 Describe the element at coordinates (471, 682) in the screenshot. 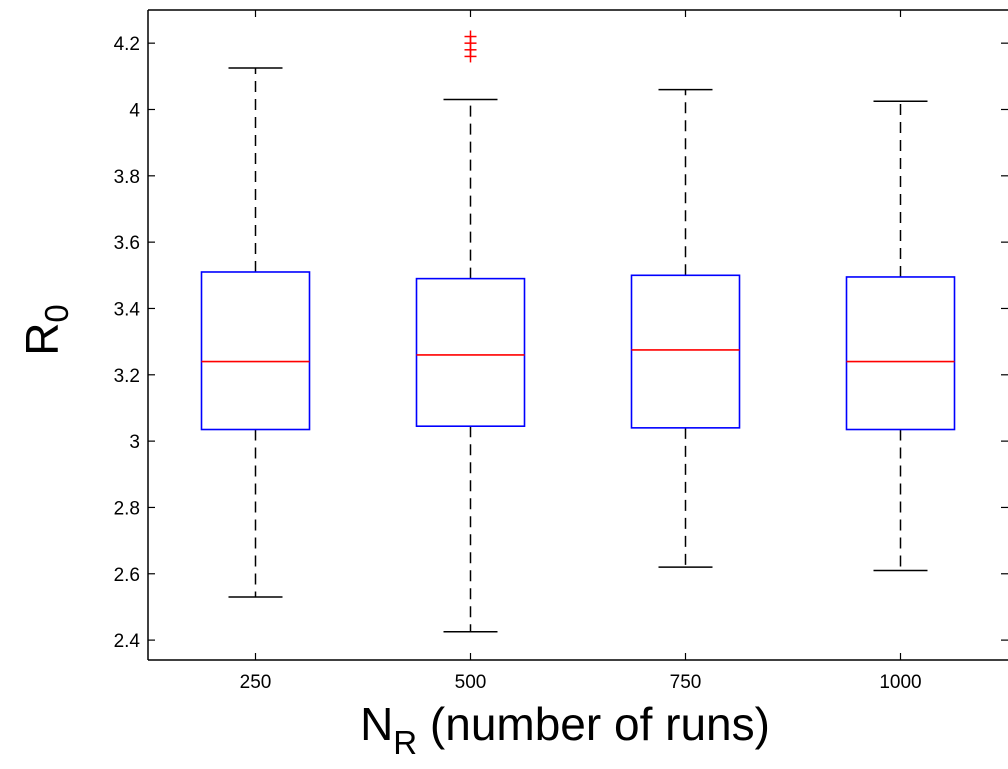

I see `x-tick-label: 500` at that location.